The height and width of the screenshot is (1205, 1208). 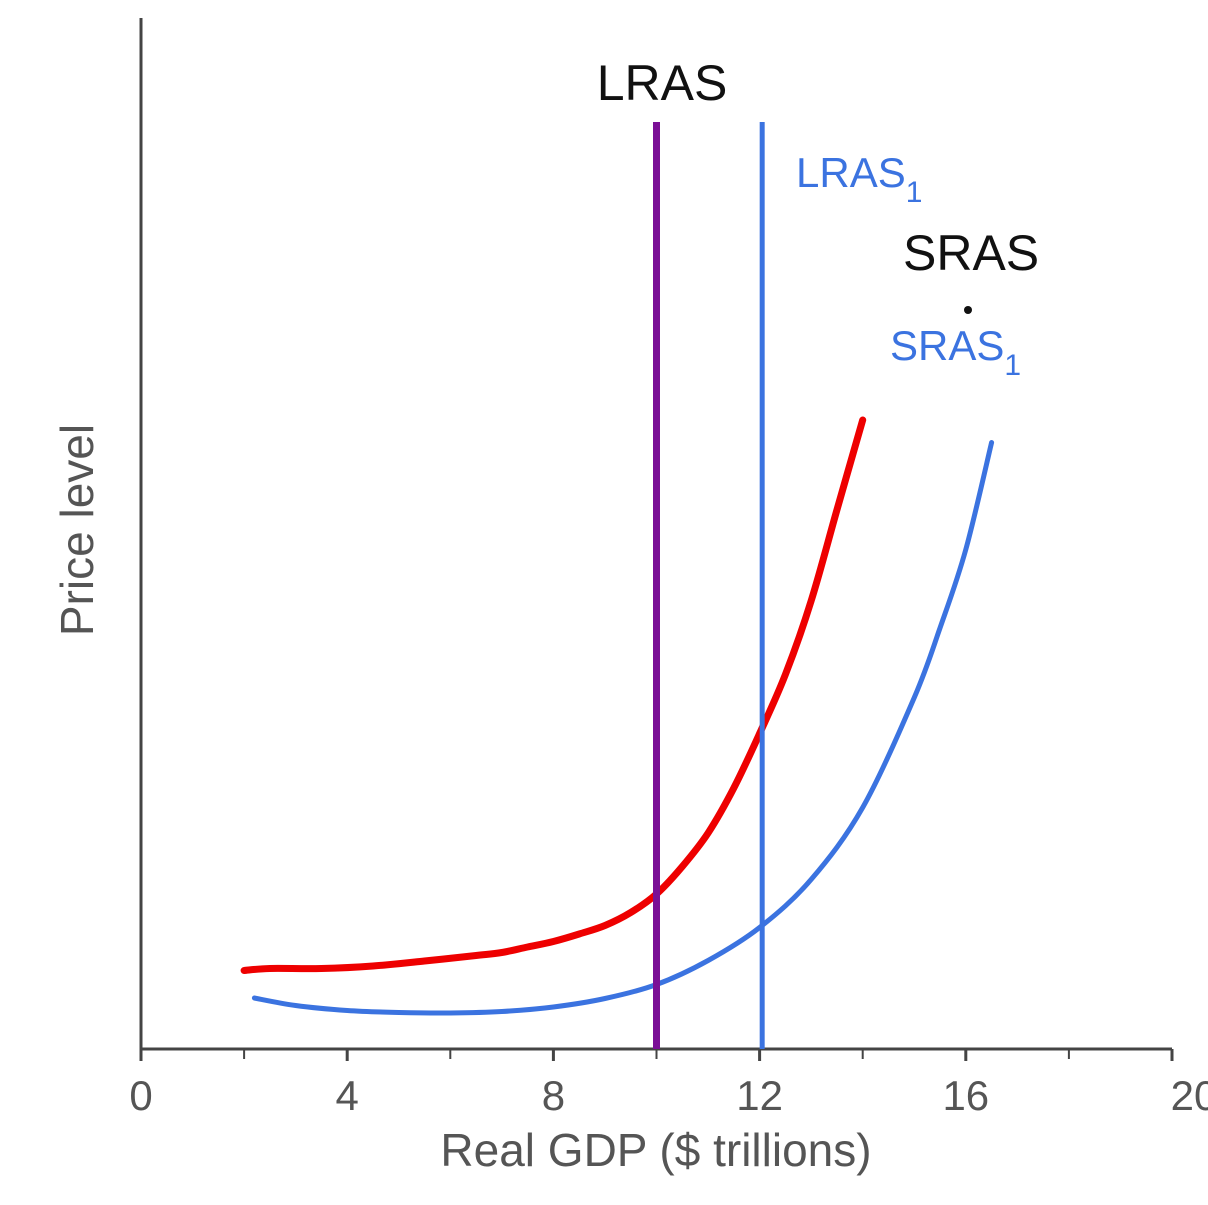 What do you see at coordinates (709, 585) in the screenshot?
I see `vertical-lines` at bounding box center [709, 585].